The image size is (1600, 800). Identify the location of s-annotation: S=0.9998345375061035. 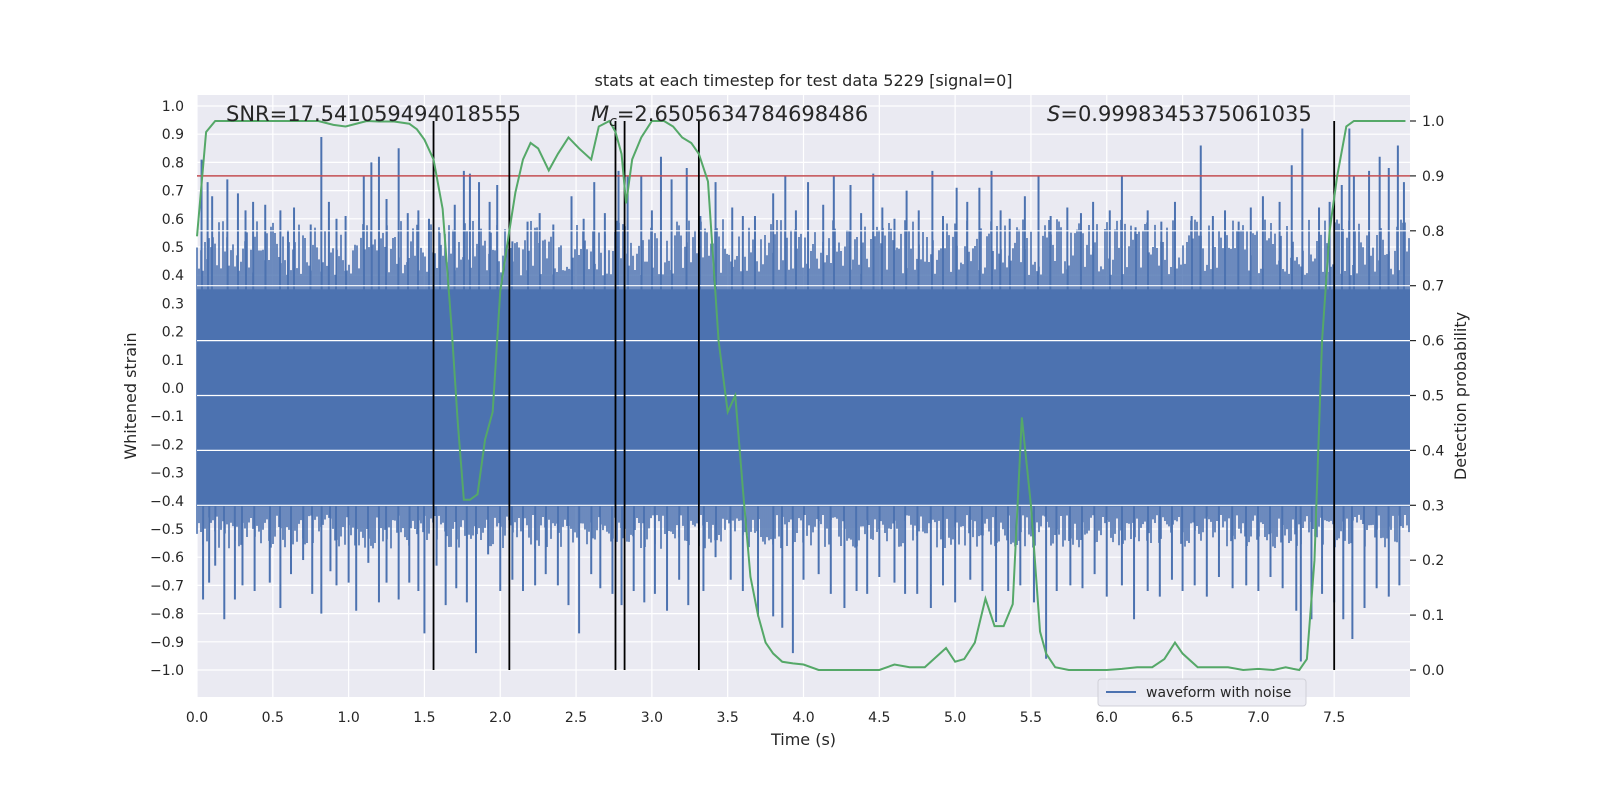
(1179, 114).